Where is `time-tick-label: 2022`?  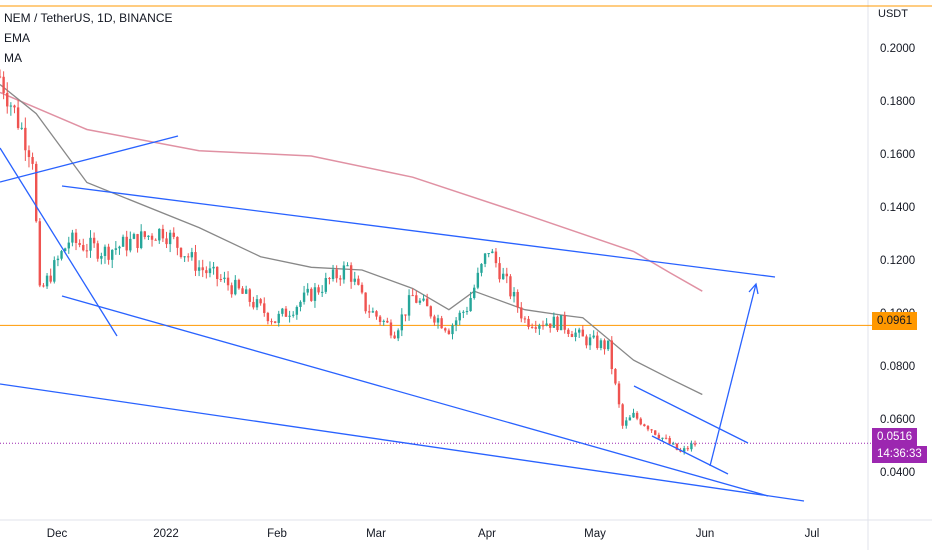 time-tick-label: 2022 is located at coordinates (166, 534).